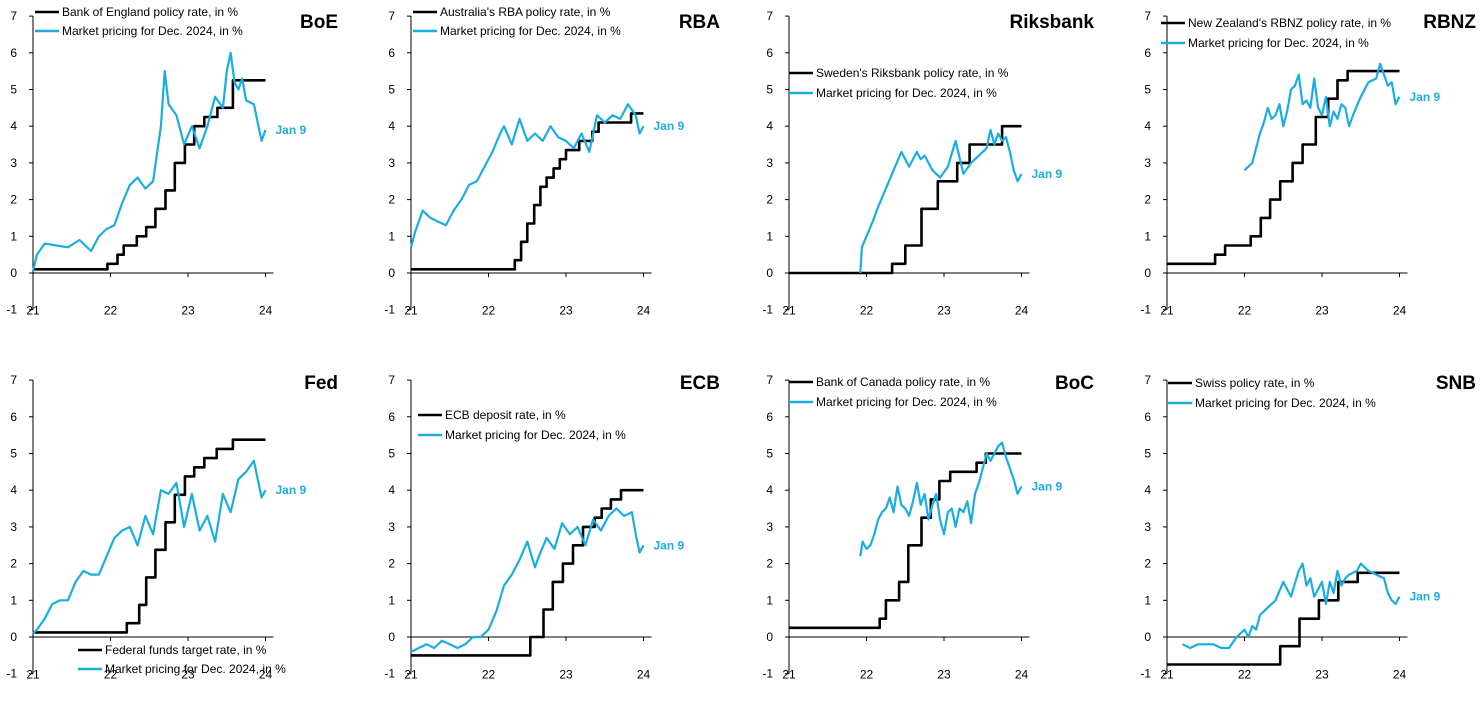  What do you see at coordinates (527, 580) in the screenshot?
I see `market-pricing-line-ecb` at bounding box center [527, 580].